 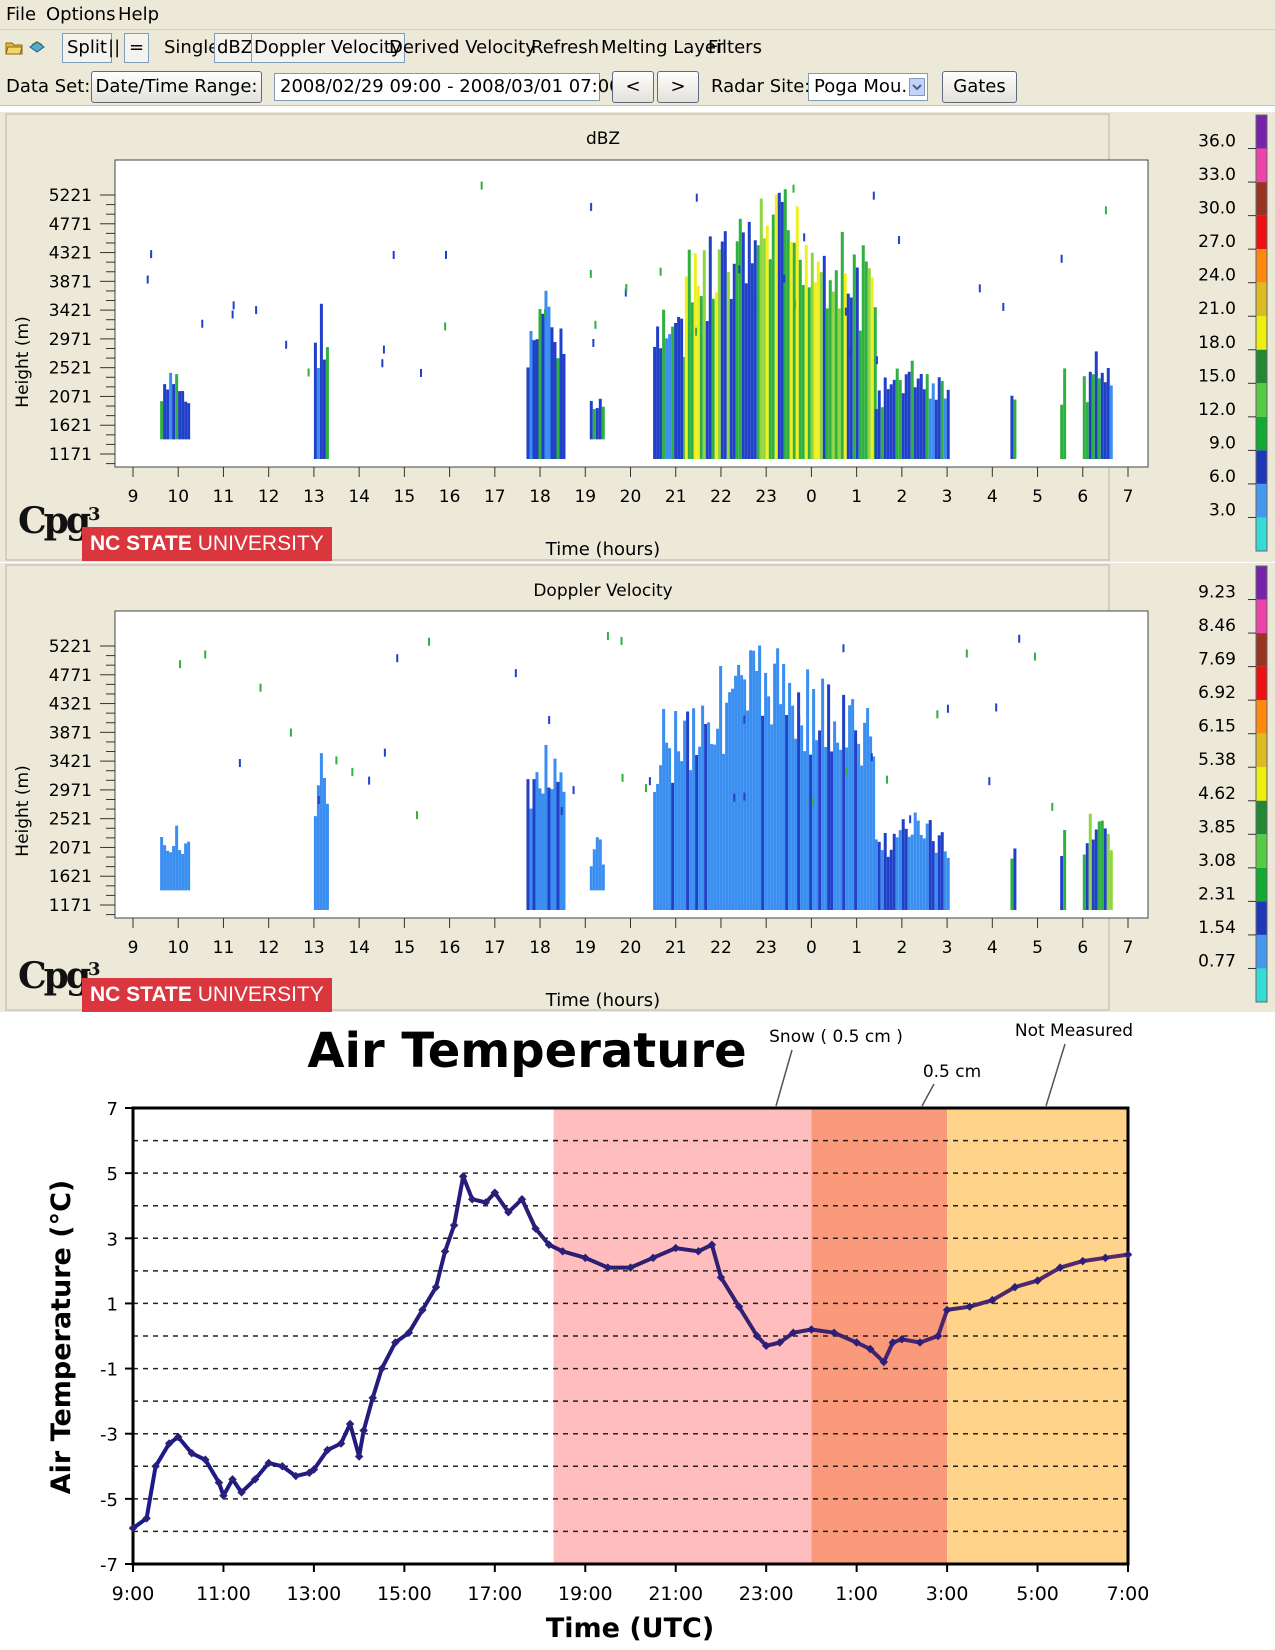 What do you see at coordinates (735, 47) in the screenshot?
I see `filters-button: Filters` at bounding box center [735, 47].